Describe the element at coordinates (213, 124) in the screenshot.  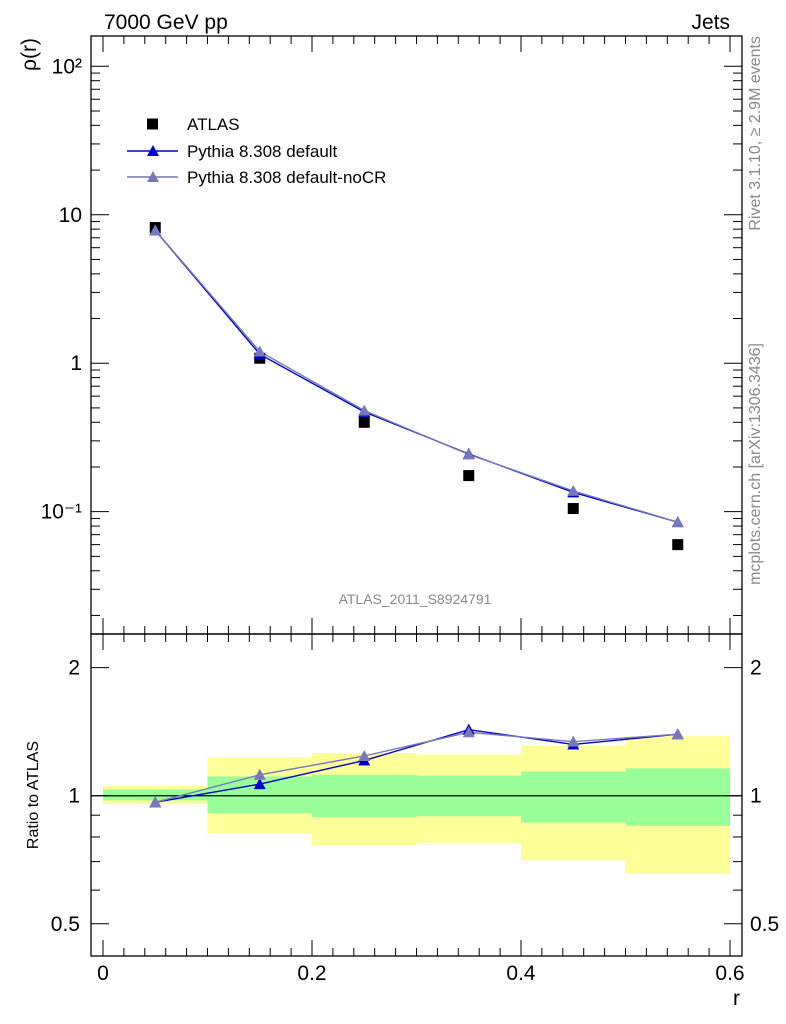
I see `legend-entry: ATLAS` at that location.